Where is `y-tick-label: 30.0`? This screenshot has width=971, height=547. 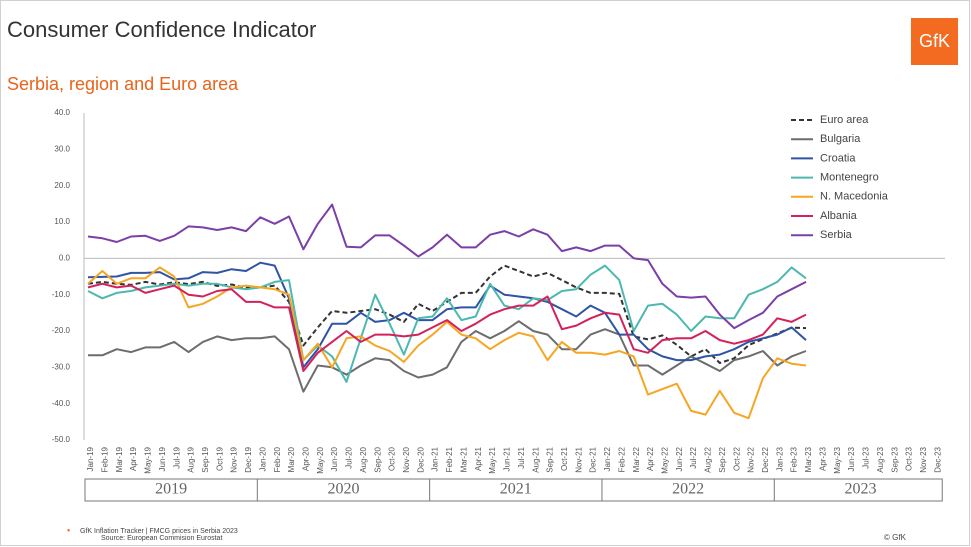 y-tick-label: 30.0 is located at coordinates (62, 148).